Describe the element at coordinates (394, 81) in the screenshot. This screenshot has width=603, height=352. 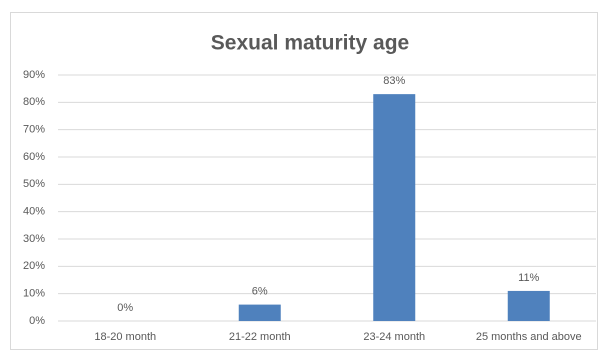
I see `data-label: 83%` at that location.